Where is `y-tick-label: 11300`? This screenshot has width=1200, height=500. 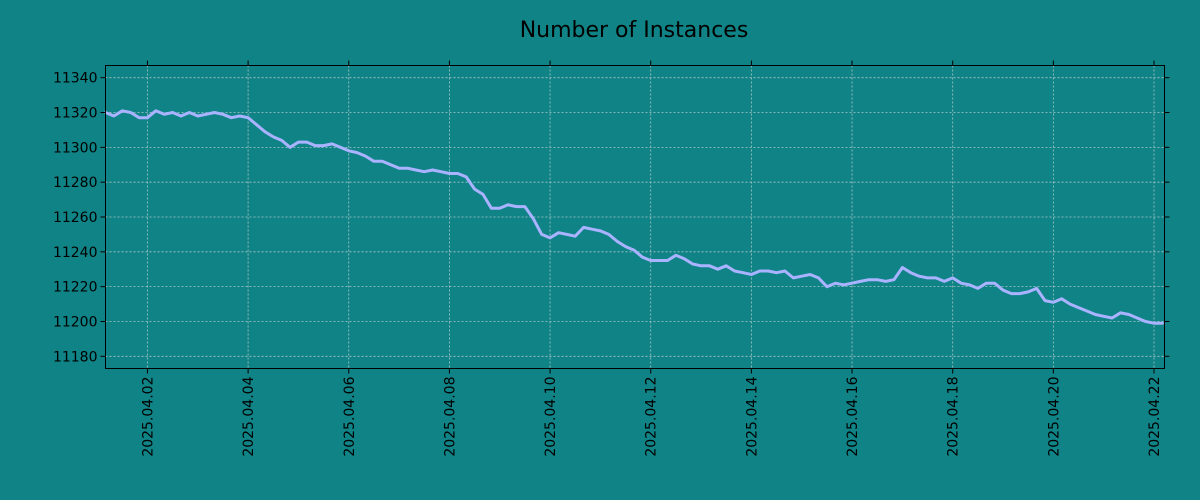 y-tick-label: 11300 is located at coordinates (75, 148).